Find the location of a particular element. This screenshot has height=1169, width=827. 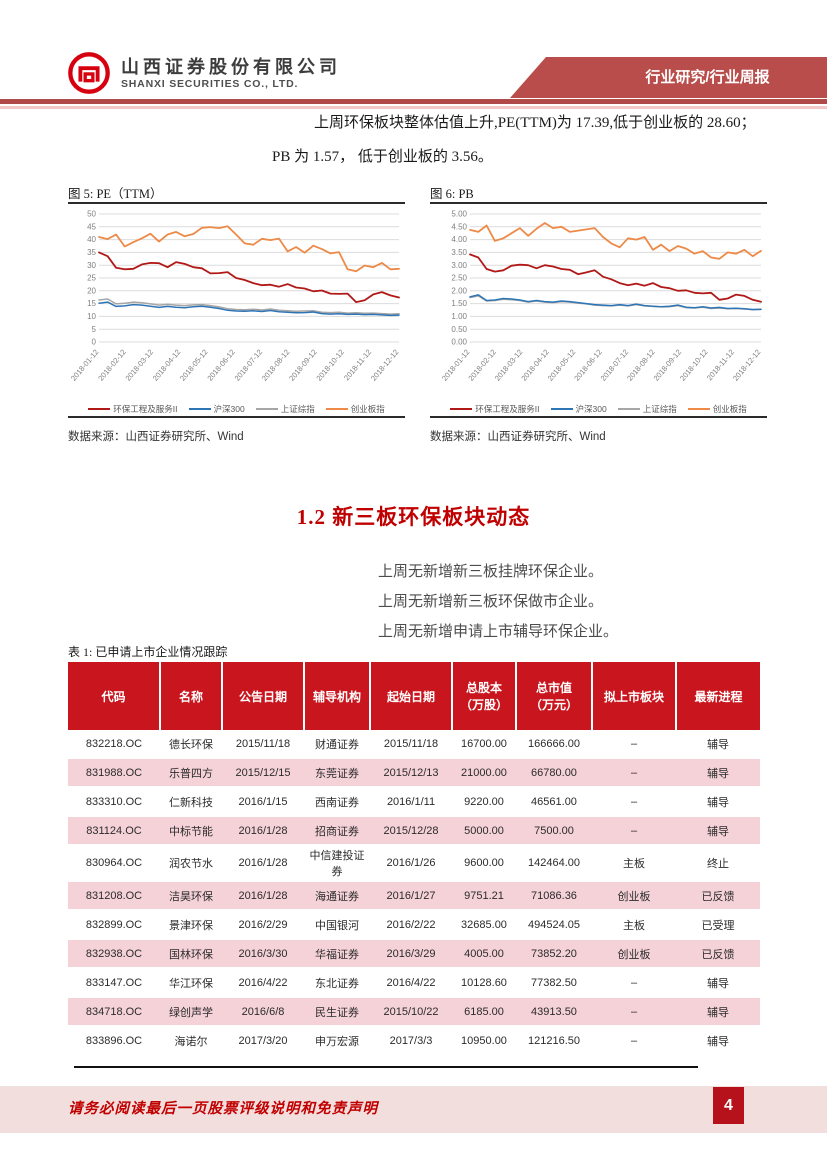

company-name-en: SHANXI SECURITIES CO., LTD. is located at coordinates (210, 83).